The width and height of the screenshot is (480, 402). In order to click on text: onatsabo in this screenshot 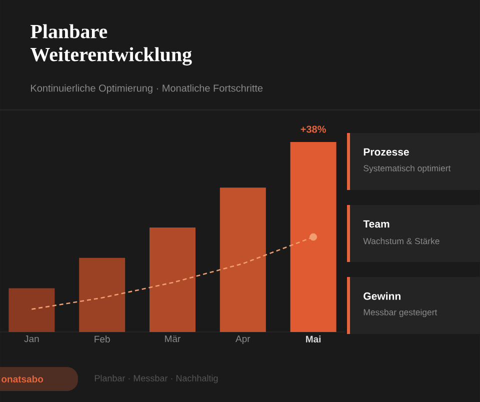, I will do `click(23, 379)`.